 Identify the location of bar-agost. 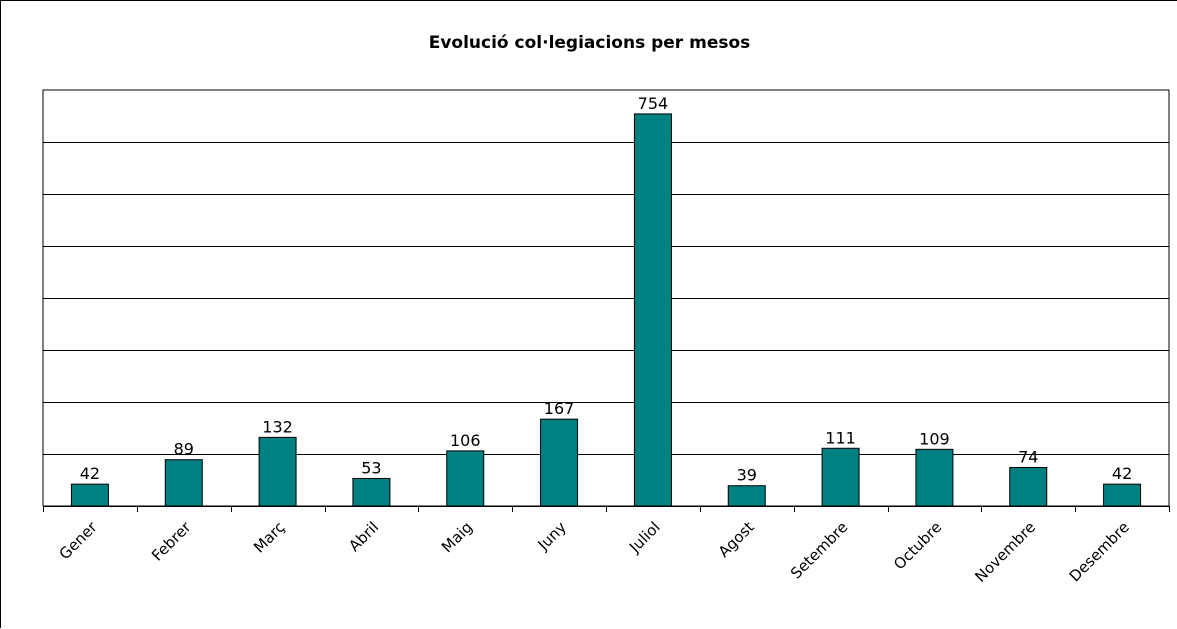
(746, 496).